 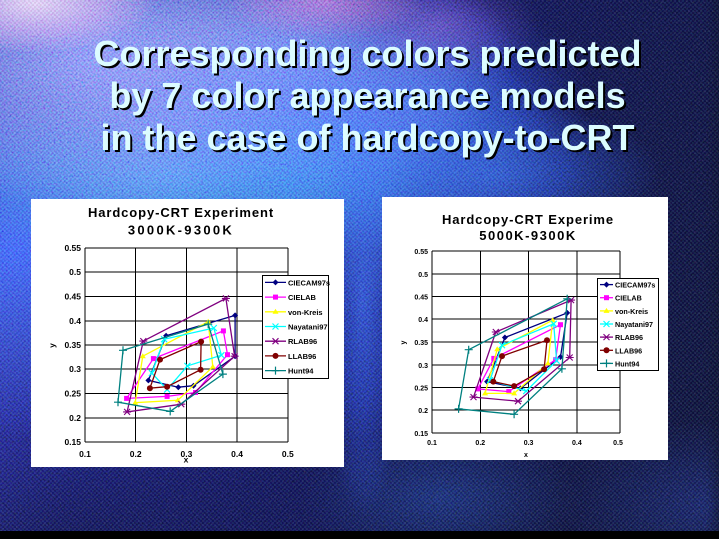 What do you see at coordinates (527, 235) in the screenshot?
I see `svg-text: 5000K-9300K` at bounding box center [527, 235].